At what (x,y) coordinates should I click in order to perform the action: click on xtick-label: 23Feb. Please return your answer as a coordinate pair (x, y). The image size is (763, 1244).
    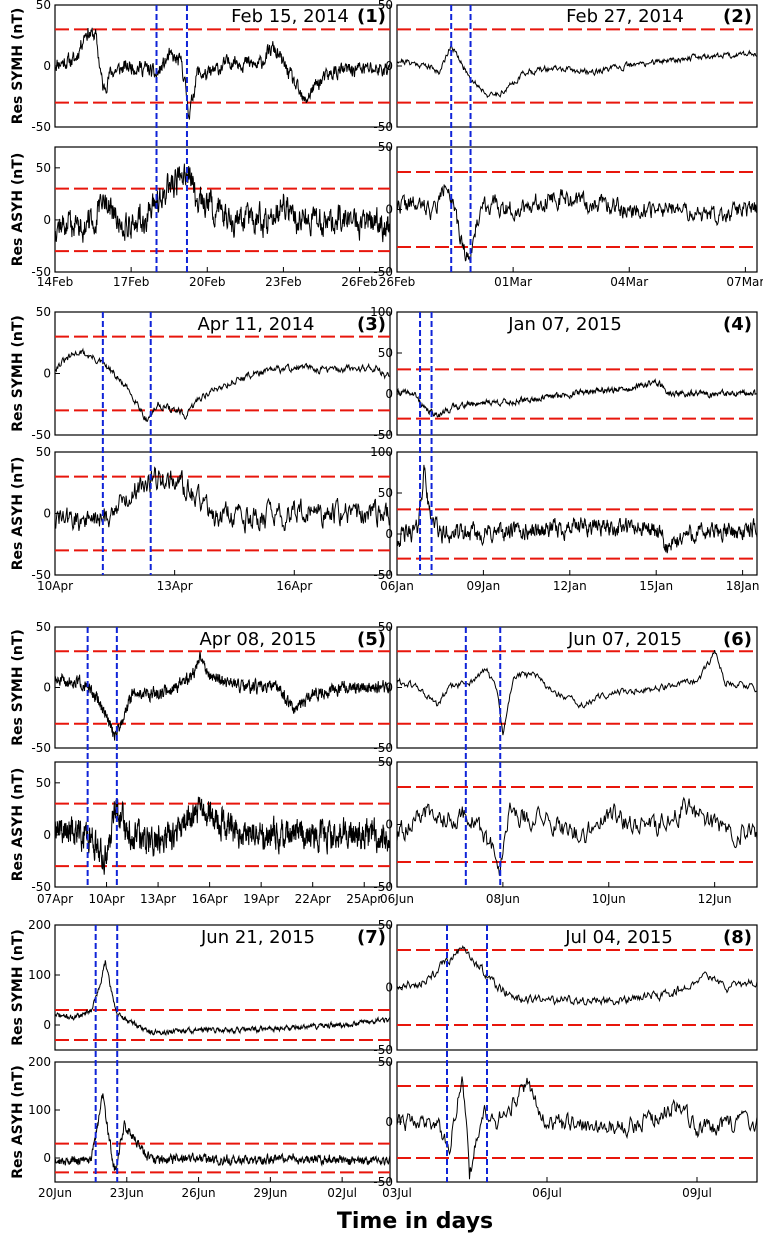
    Looking at the image, I should click on (283, 282).